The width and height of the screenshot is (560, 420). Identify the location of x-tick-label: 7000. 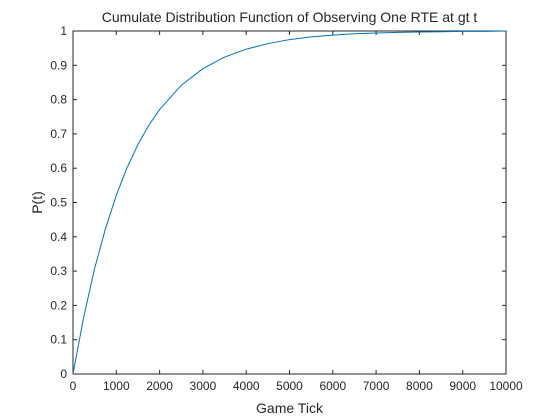
(376, 386).